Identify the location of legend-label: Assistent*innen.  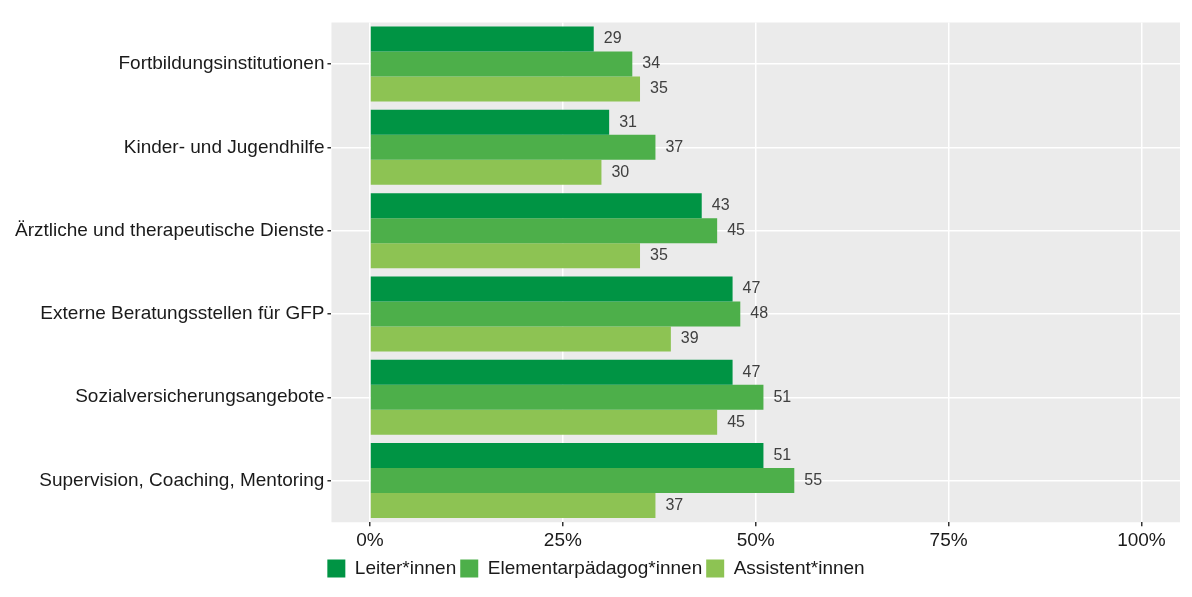
(799, 567).